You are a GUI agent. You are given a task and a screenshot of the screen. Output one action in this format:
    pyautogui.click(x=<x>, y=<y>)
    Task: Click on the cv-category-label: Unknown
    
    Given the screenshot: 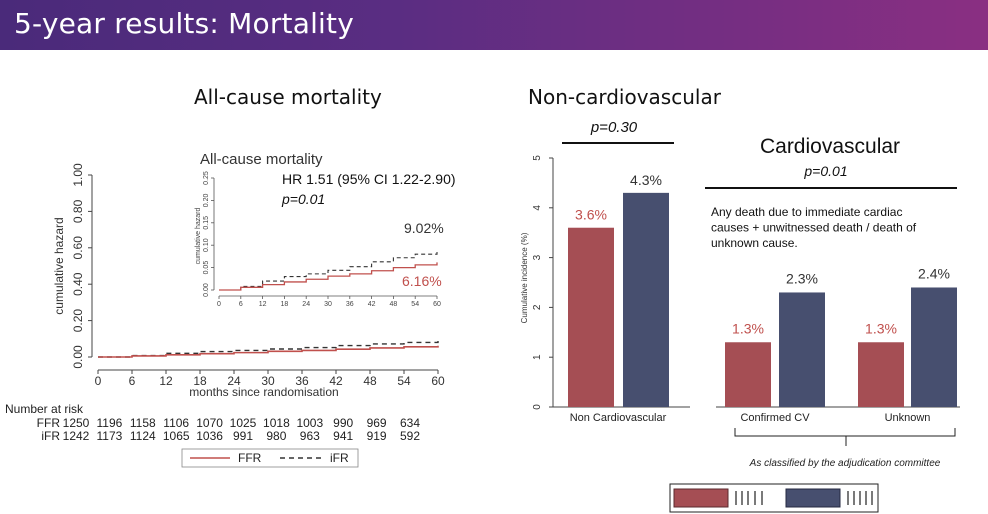 What is the action you would take?
    pyautogui.click(x=908, y=418)
    